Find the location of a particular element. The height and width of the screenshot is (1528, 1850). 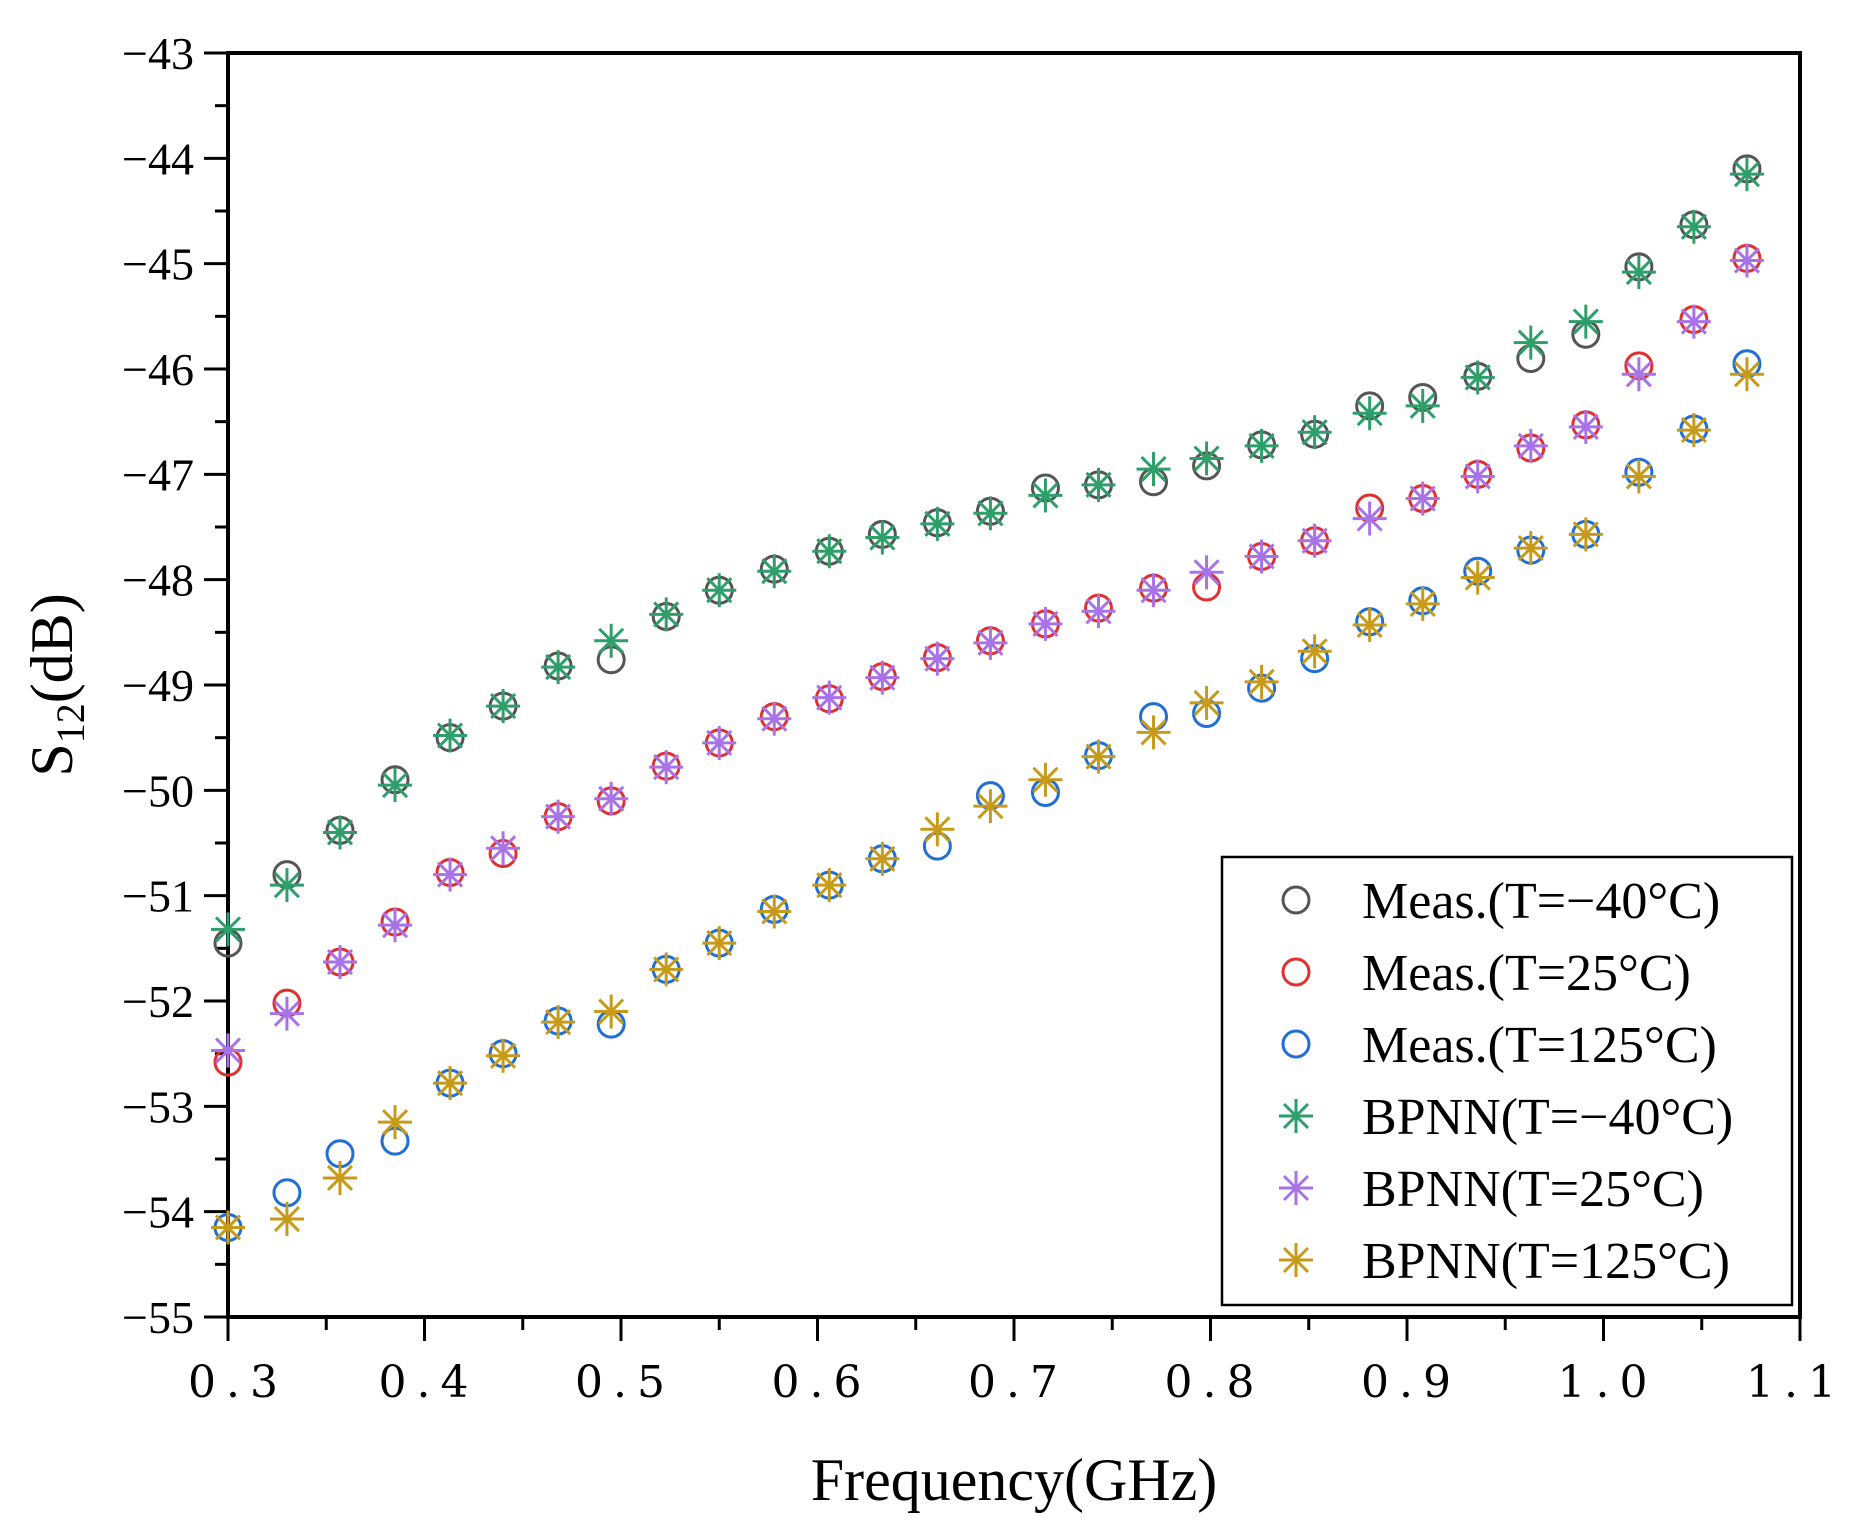

legend-label: BPNN(T=125°C) is located at coordinates (1546, 1261).